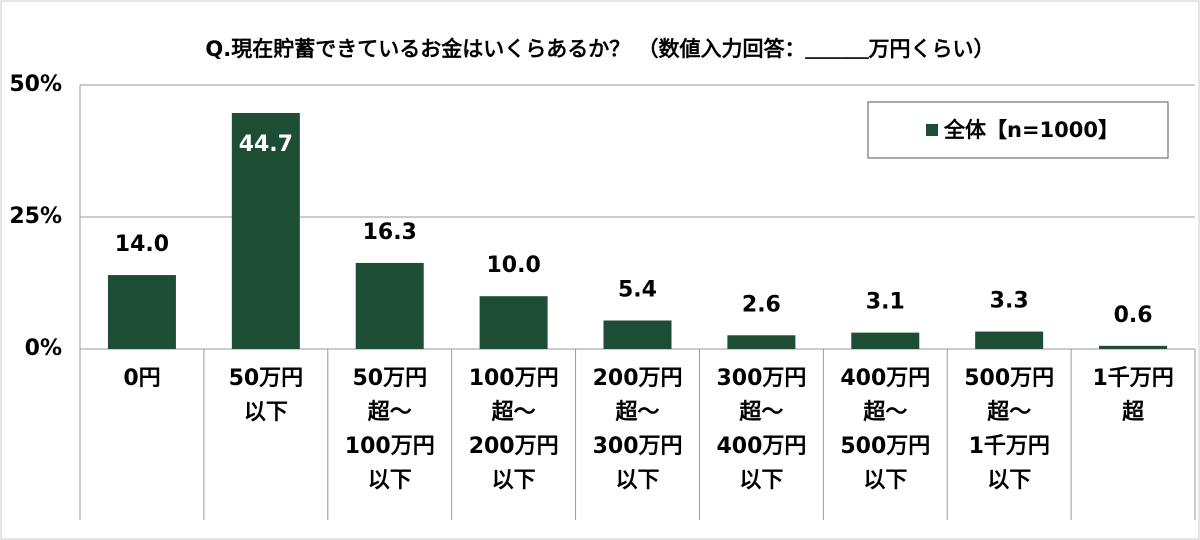  I want to click on chart-title: Q.現在貯蓄できているお金はいくらあるか？ （数値入力回答：＿＿＿万円くらい）, so click(599, 49).